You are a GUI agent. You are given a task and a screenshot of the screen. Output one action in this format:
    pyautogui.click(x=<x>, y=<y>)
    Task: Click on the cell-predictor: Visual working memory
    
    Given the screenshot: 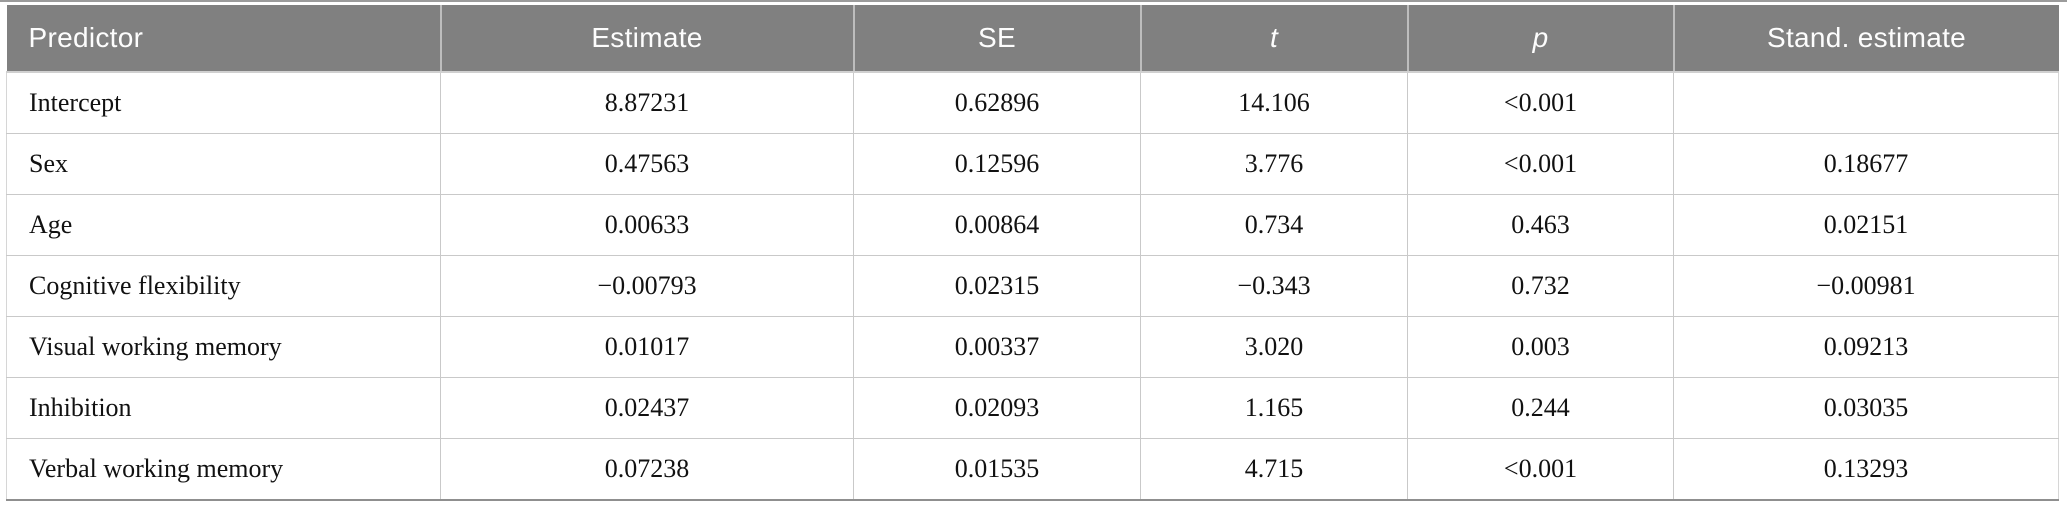 What is the action you would take?
    pyautogui.click(x=223, y=347)
    